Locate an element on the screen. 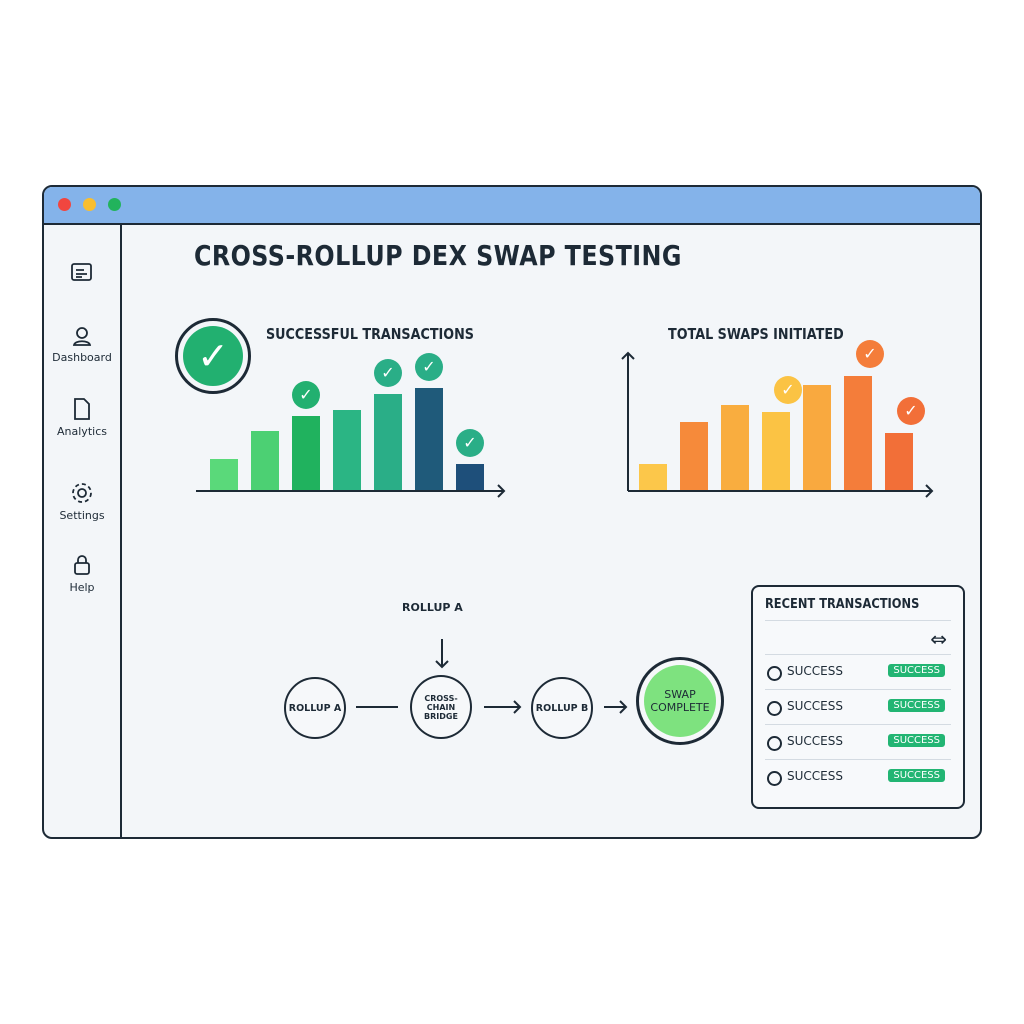 This screenshot has height=1024, width=1024. node-label: ROLLUP B is located at coordinates (562, 708).